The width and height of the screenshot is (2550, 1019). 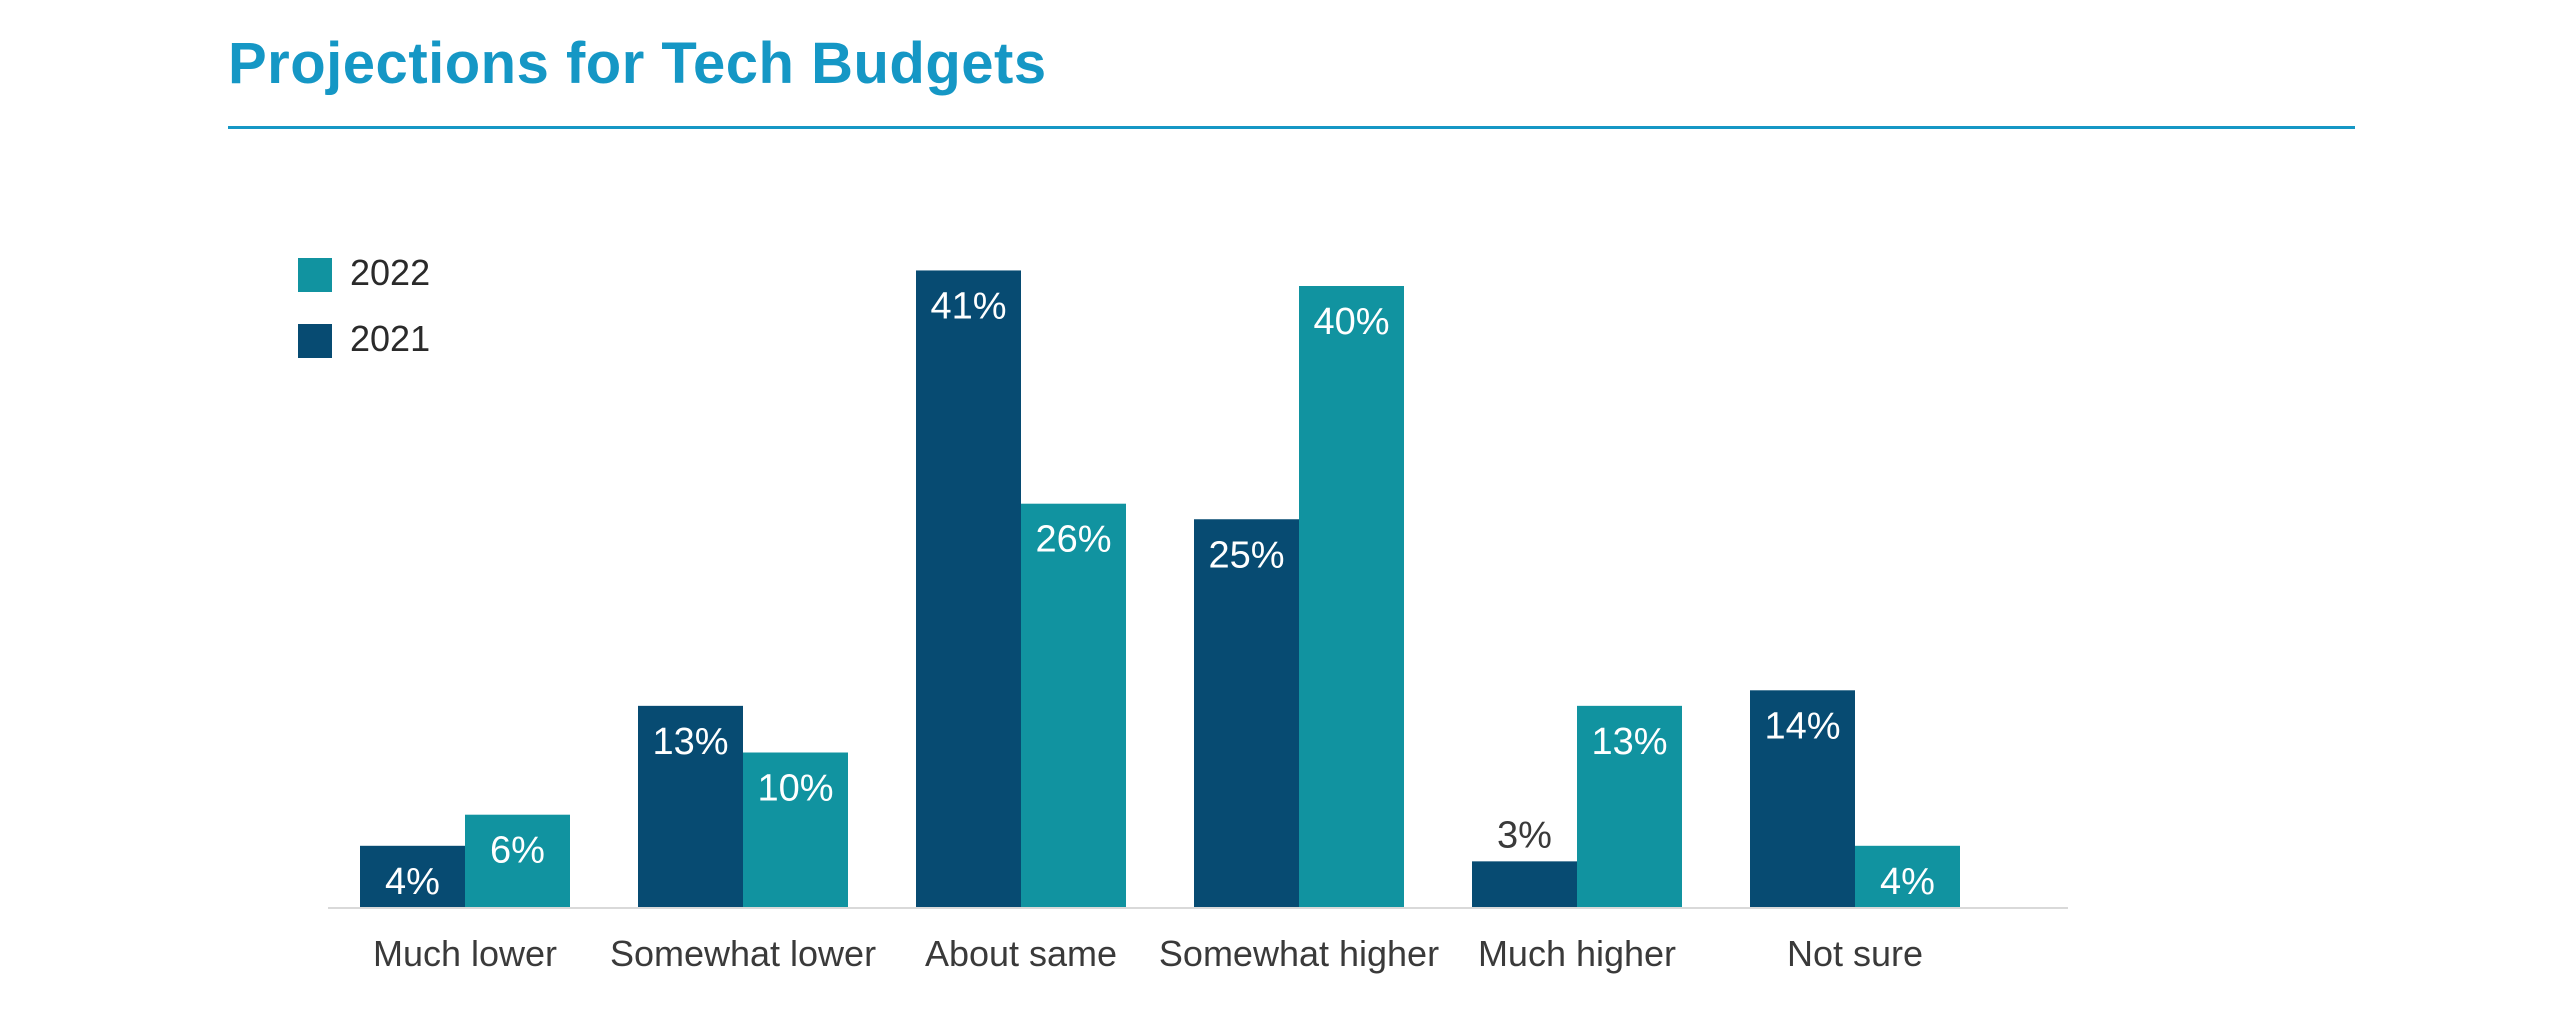 What do you see at coordinates (1073, 540) in the screenshot?
I see `data-label-2022-about-same: 26%` at bounding box center [1073, 540].